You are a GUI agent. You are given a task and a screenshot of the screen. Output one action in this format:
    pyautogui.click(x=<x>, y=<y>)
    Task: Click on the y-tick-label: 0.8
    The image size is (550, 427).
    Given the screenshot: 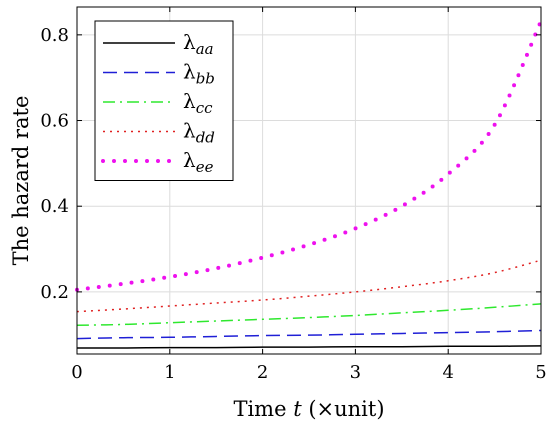 What is the action you would take?
    pyautogui.click(x=54, y=35)
    